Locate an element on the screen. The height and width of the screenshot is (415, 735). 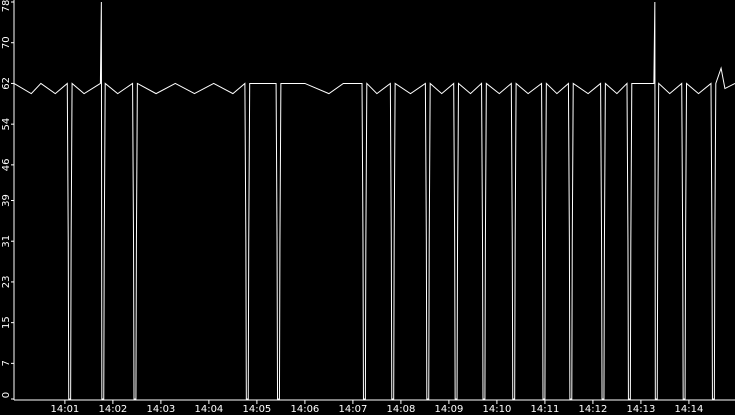
x-tick-label: 14:08 is located at coordinates (400, 409).